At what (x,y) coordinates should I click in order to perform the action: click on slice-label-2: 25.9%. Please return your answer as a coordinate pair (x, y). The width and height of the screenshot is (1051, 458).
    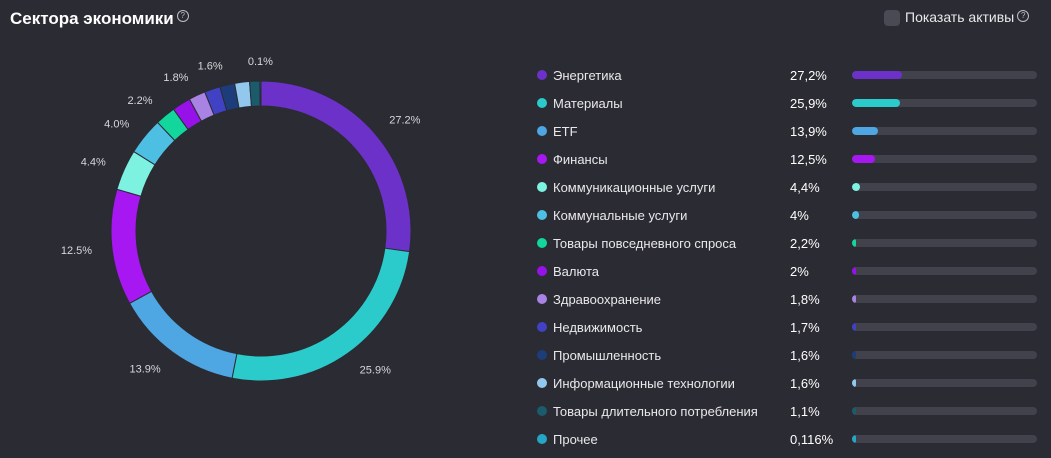
    Looking at the image, I should click on (375, 370).